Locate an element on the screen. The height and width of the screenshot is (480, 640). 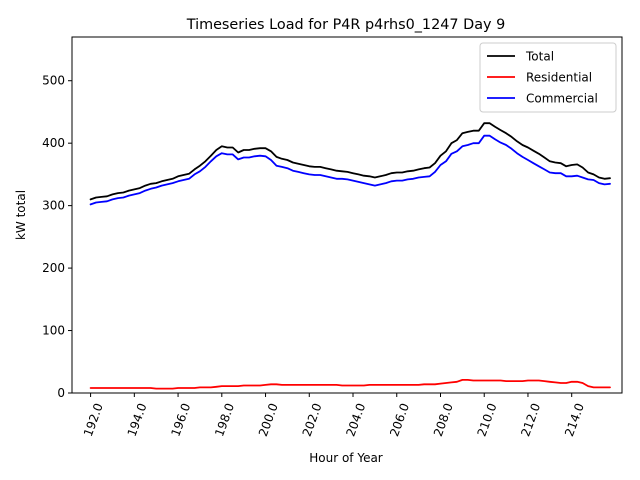
legend-label-commercial: Commercial is located at coordinates (562, 99).